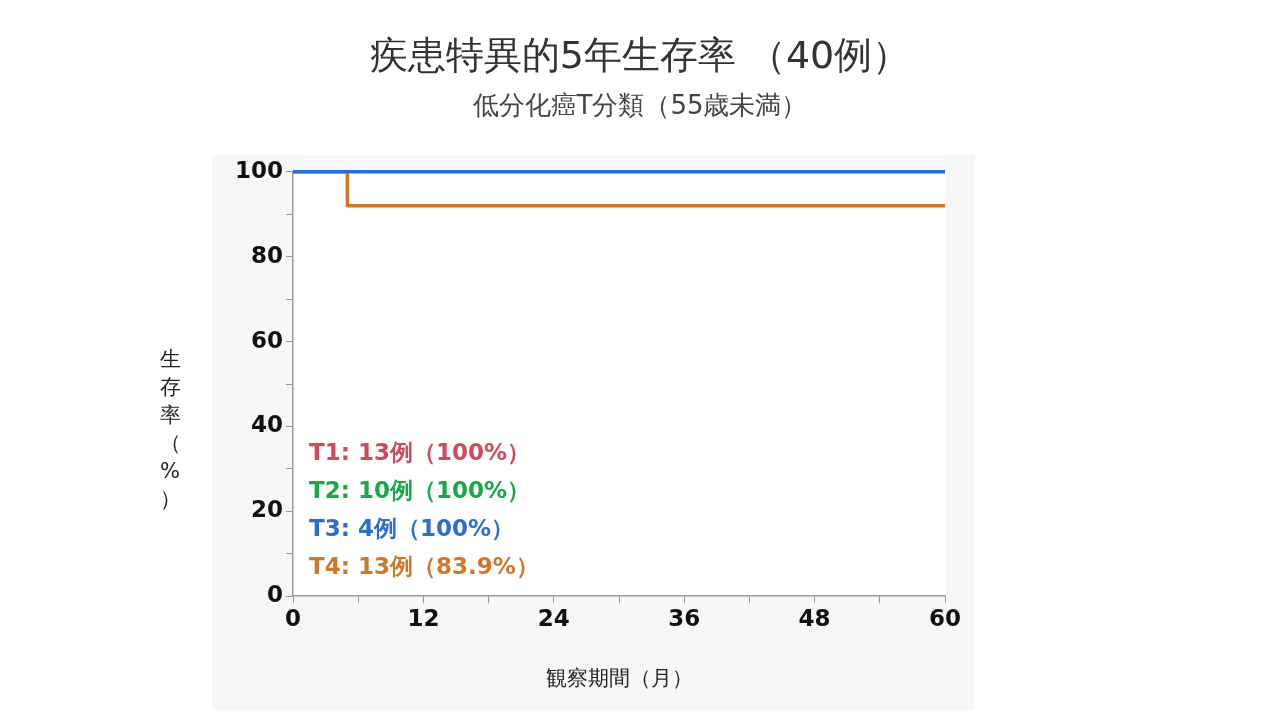 The height and width of the screenshot is (720, 1280). Describe the element at coordinates (267, 254) in the screenshot. I see `y-tick-label: 80` at that location.